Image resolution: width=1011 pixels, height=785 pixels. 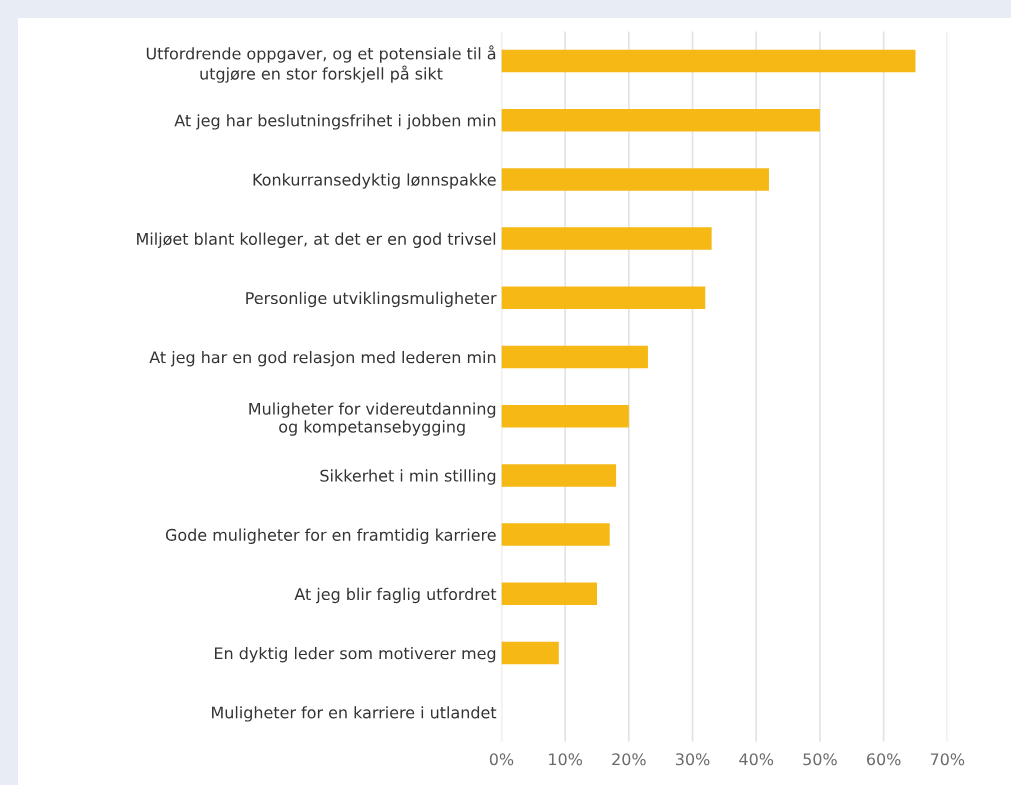 What do you see at coordinates (883, 759) in the screenshot?
I see `x-tick-label: 60%` at bounding box center [883, 759].